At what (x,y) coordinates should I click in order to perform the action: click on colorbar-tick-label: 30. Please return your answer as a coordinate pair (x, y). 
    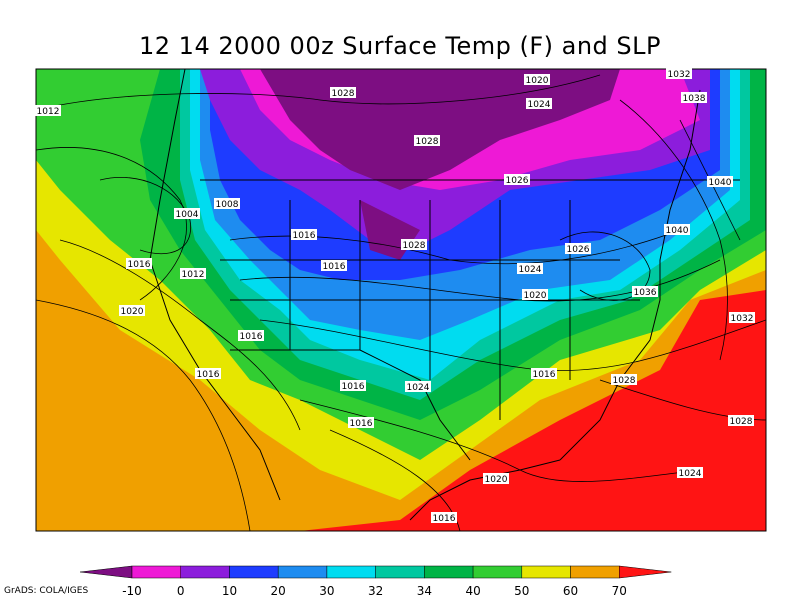
    Looking at the image, I should click on (326, 591).